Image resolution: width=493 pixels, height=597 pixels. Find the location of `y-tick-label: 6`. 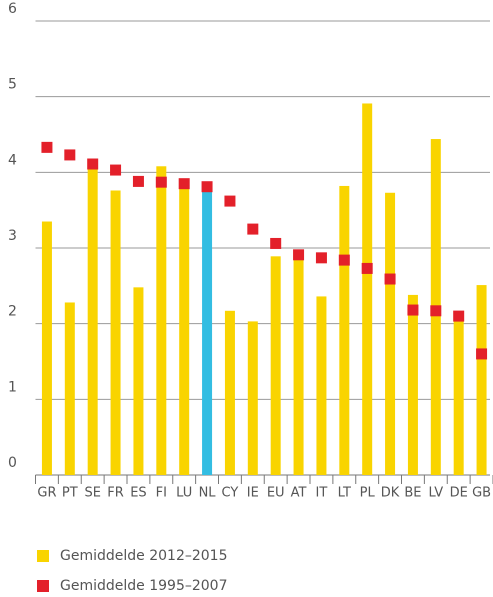

y-tick-label: 6 is located at coordinates (12, 9).